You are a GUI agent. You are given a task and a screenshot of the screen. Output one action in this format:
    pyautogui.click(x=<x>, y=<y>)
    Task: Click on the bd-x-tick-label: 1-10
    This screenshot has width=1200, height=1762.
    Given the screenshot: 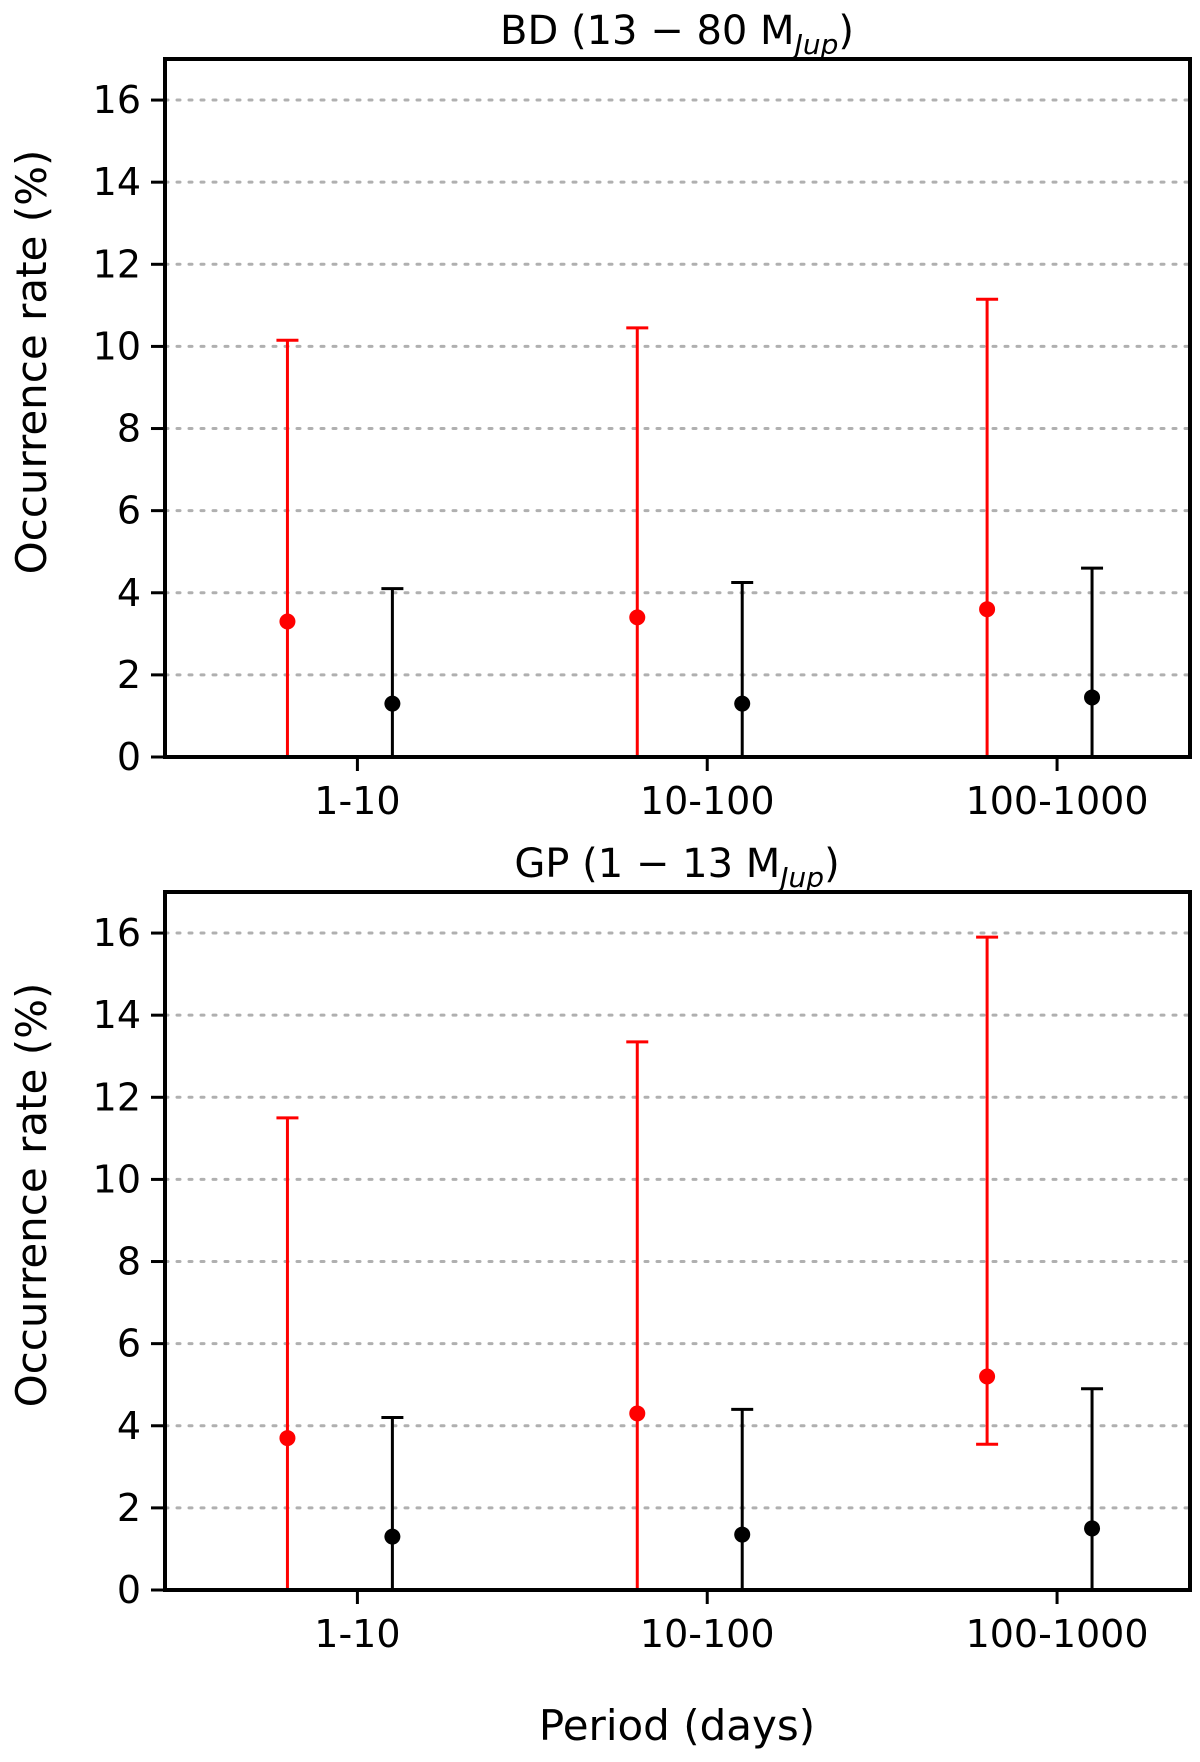 What is the action you would take?
    pyautogui.click(x=357, y=801)
    